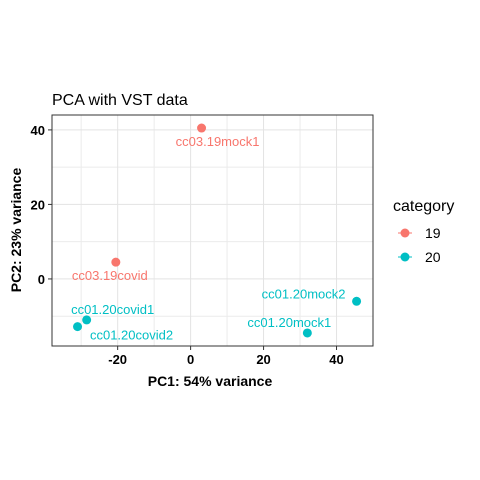 This screenshot has height=480, width=480. Describe the element at coordinates (190, 359) in the screenshot. I see `x-tick-label: 0` at that location.